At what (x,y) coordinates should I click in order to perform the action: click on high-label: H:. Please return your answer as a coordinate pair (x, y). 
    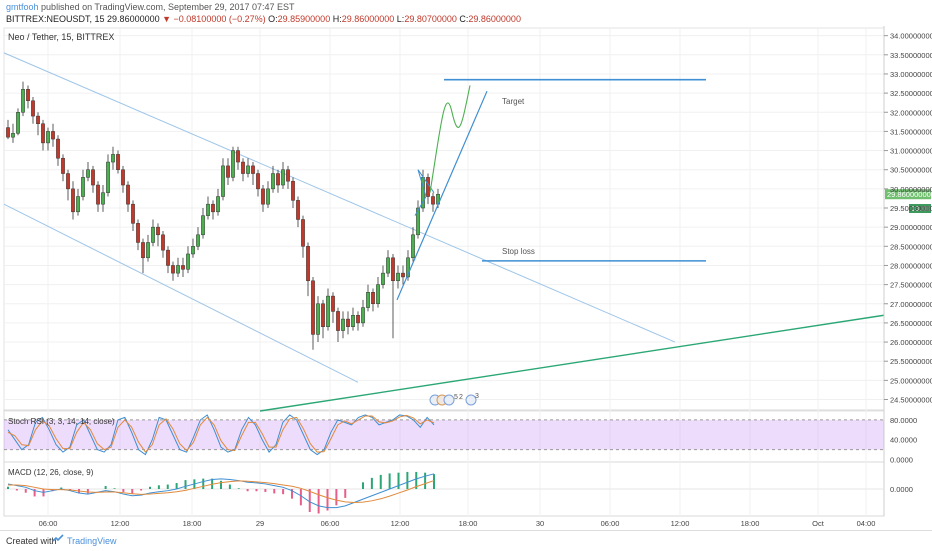
    Looking at the image, I should click on (337, 19).